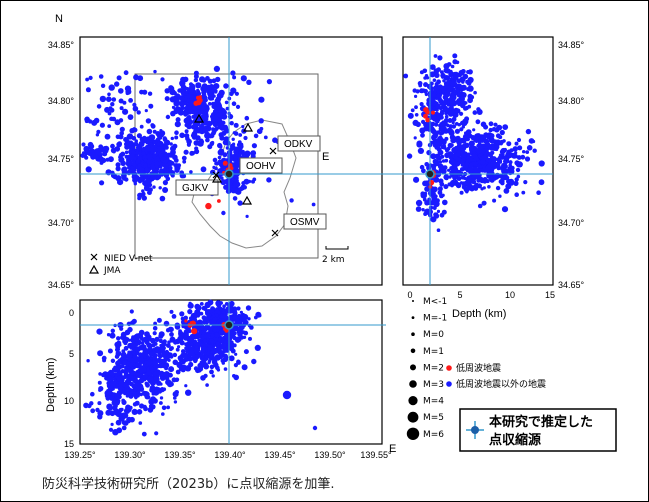 The image size is (649, 502). I want to click on magnitude-symbol, so click(413, 384).